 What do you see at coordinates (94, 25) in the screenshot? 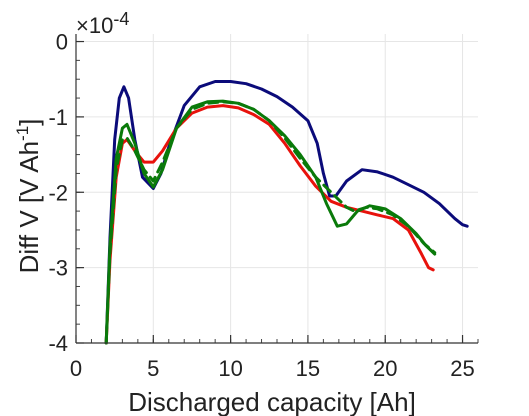
I see `y-exponent-mult: ×10` at bounding box center [94, 25].